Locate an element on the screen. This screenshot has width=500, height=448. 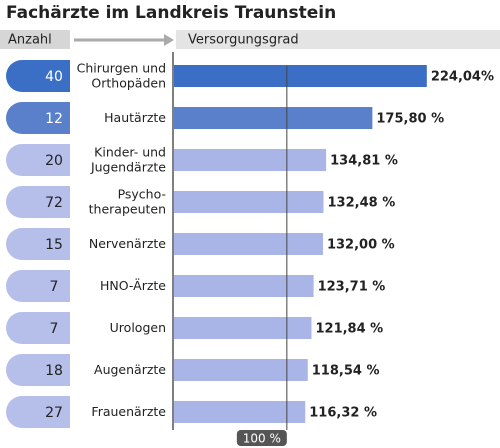
count-header-box is located at coordinates (35, 39).